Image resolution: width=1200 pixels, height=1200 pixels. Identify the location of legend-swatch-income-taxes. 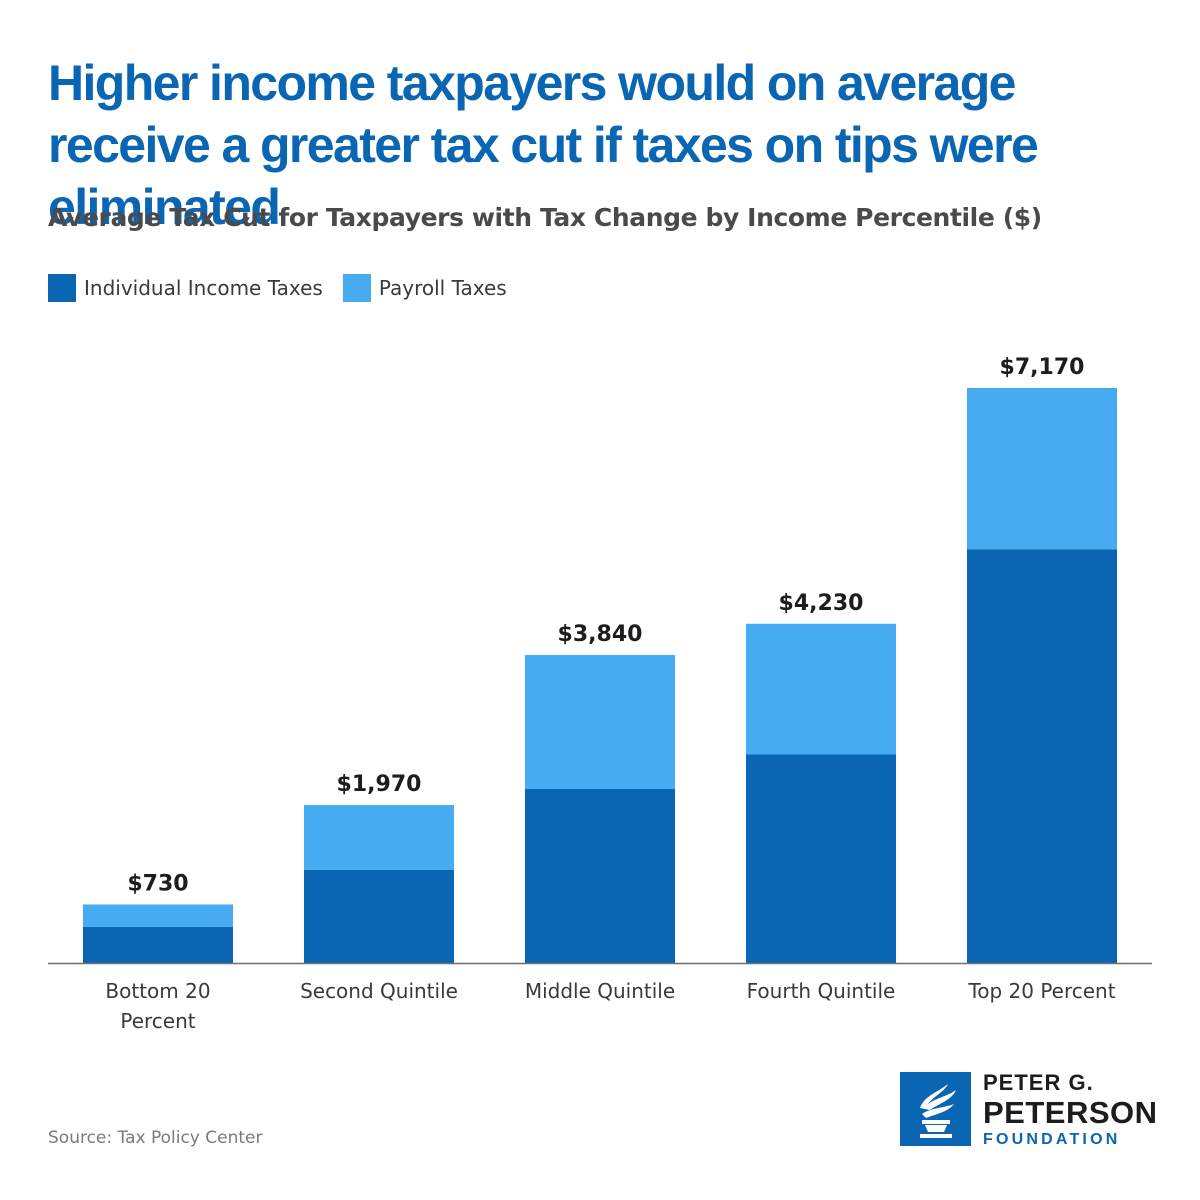
(62, 288).